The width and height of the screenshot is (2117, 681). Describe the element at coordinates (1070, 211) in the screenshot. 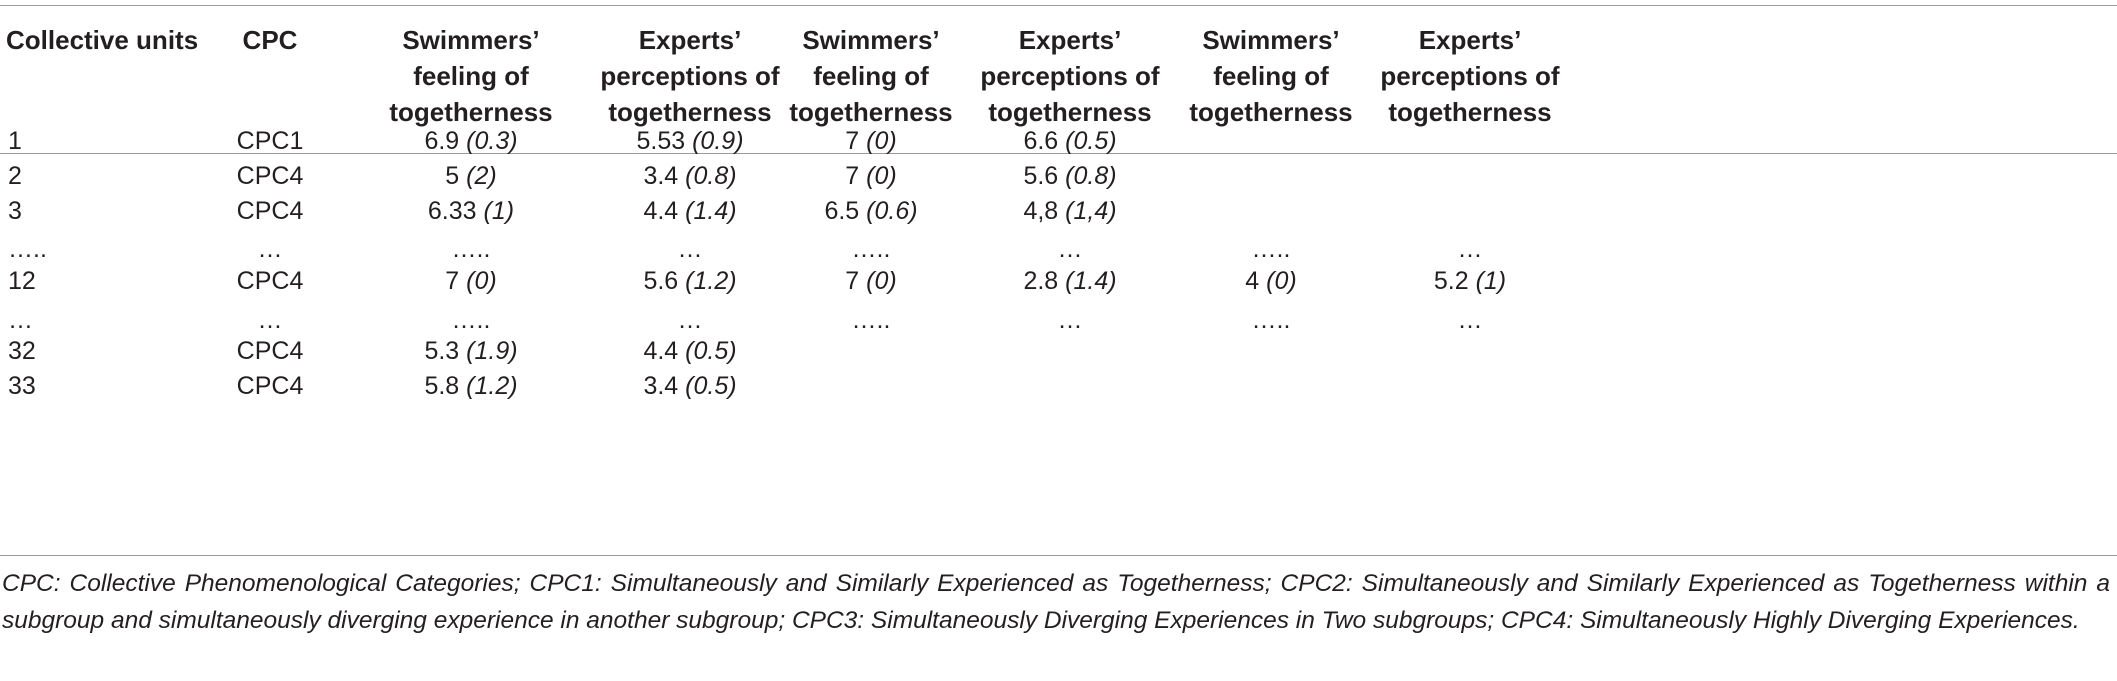

I see `cell-experts-2: 4,8 (1,4)` at that location.